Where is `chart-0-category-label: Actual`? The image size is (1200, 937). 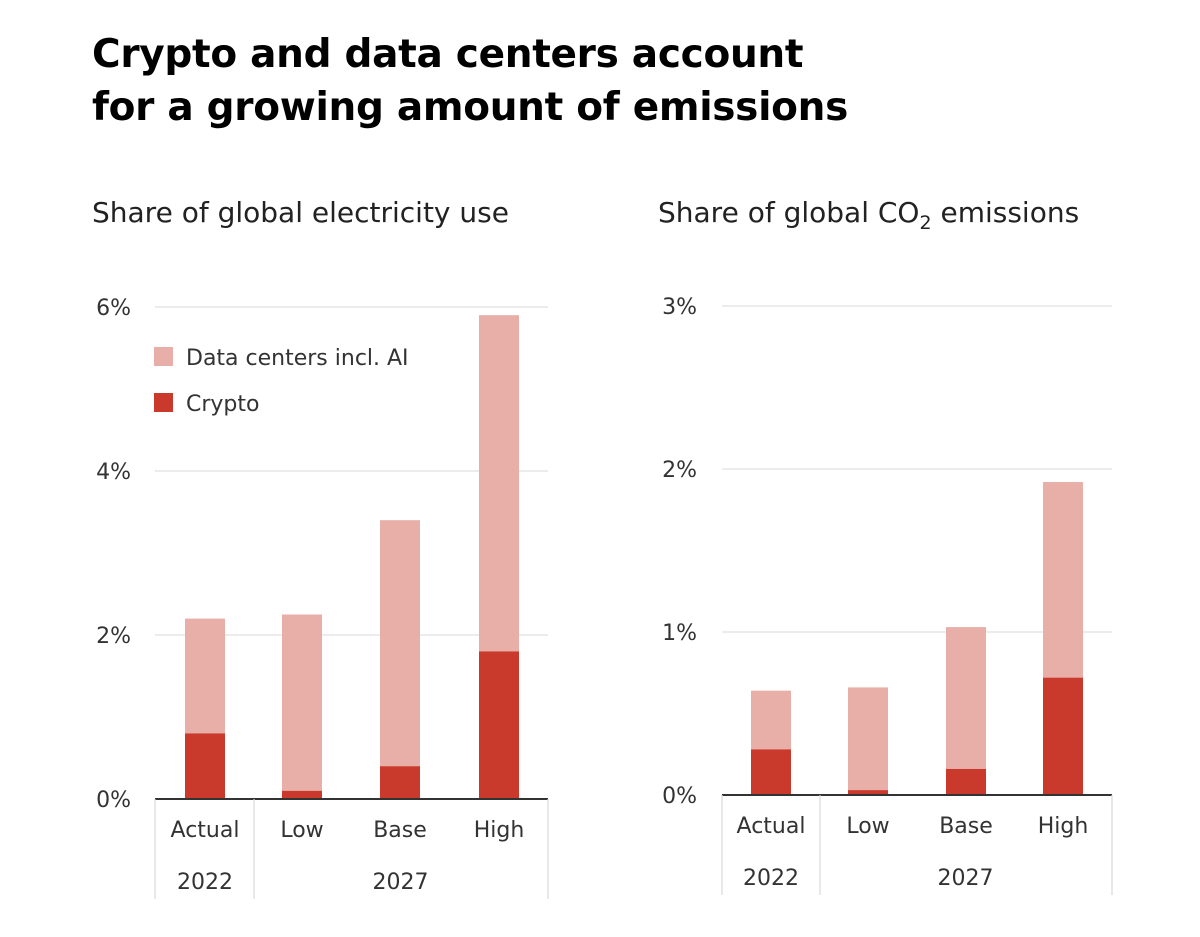 chart-0-category-label: Actual is located at coordinates (205, 830).